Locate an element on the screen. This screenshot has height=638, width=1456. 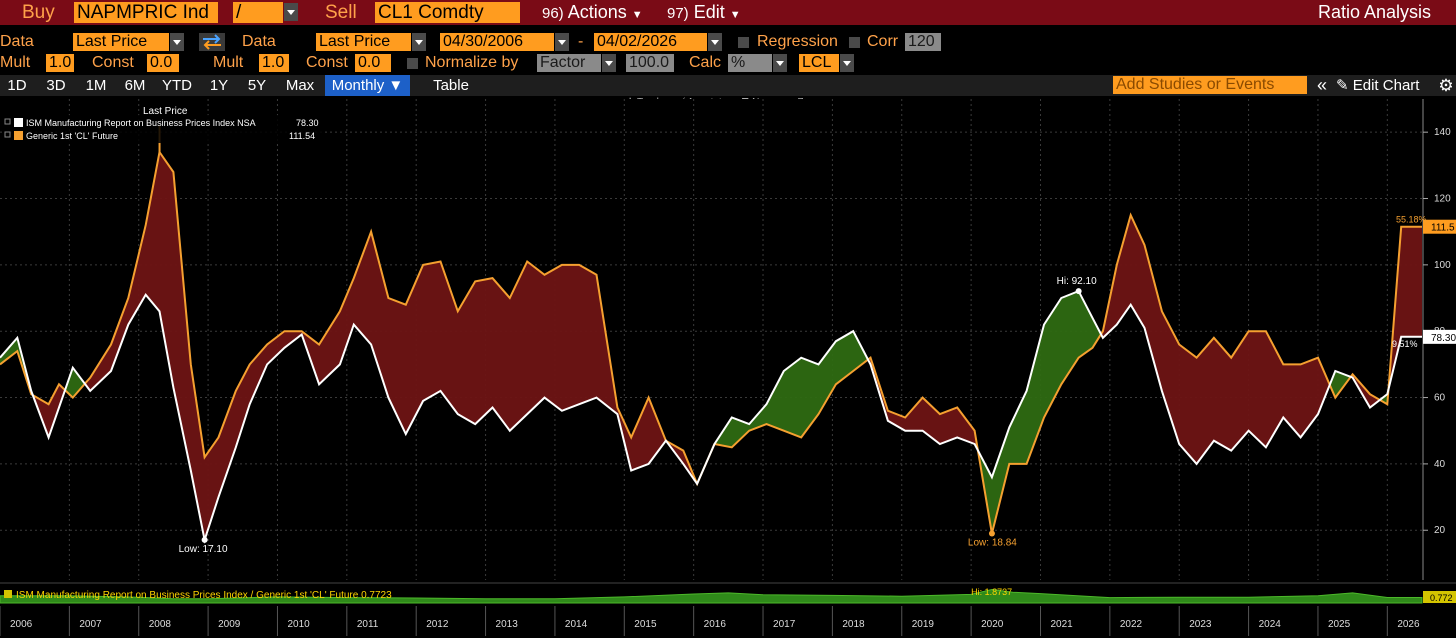
gear-icon: ⚙ is located at coordinates (1446, 85).